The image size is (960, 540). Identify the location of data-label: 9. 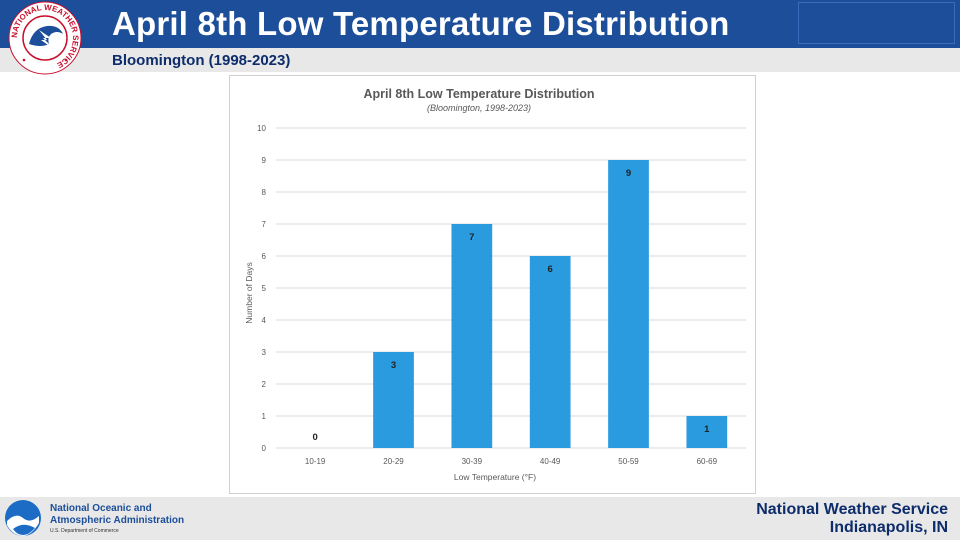
(628, 173).